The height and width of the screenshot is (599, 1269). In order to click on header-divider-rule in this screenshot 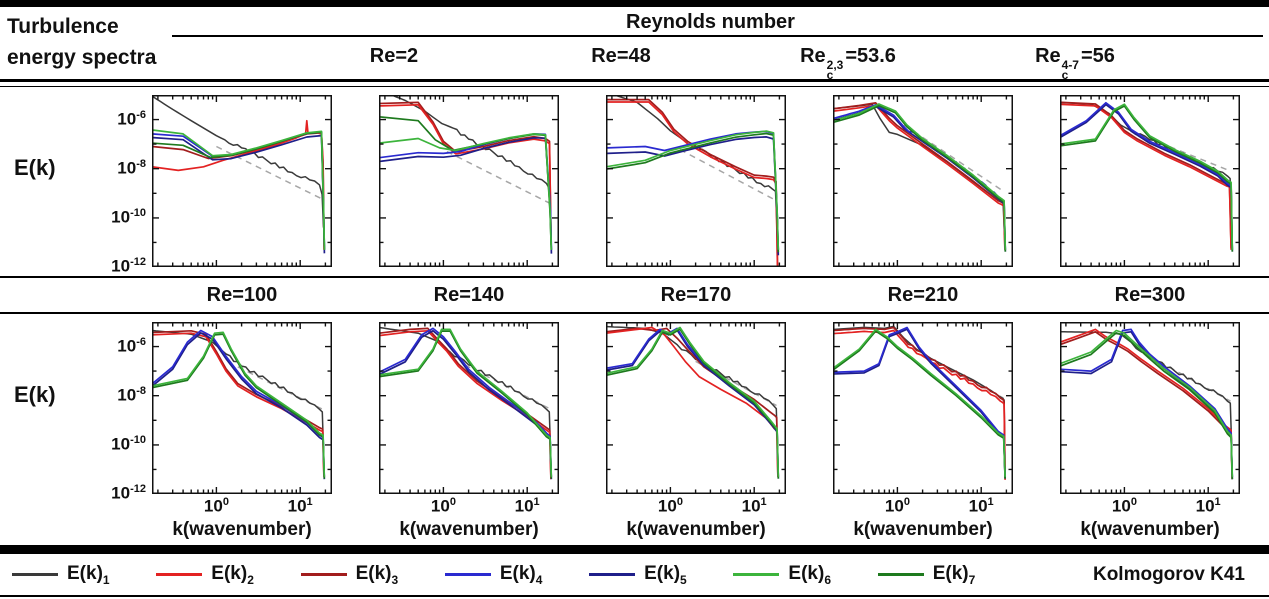, I will do `click(634, 84)`.